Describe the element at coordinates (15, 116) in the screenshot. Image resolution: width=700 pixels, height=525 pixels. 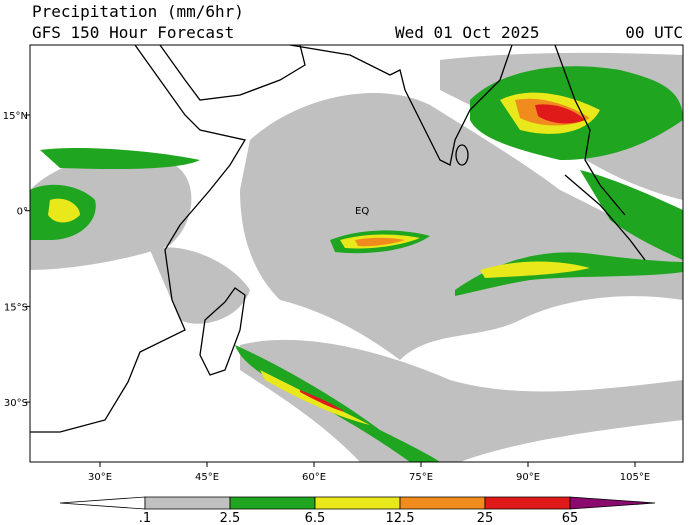
I see `y-tick-label: 15°N` at that location.